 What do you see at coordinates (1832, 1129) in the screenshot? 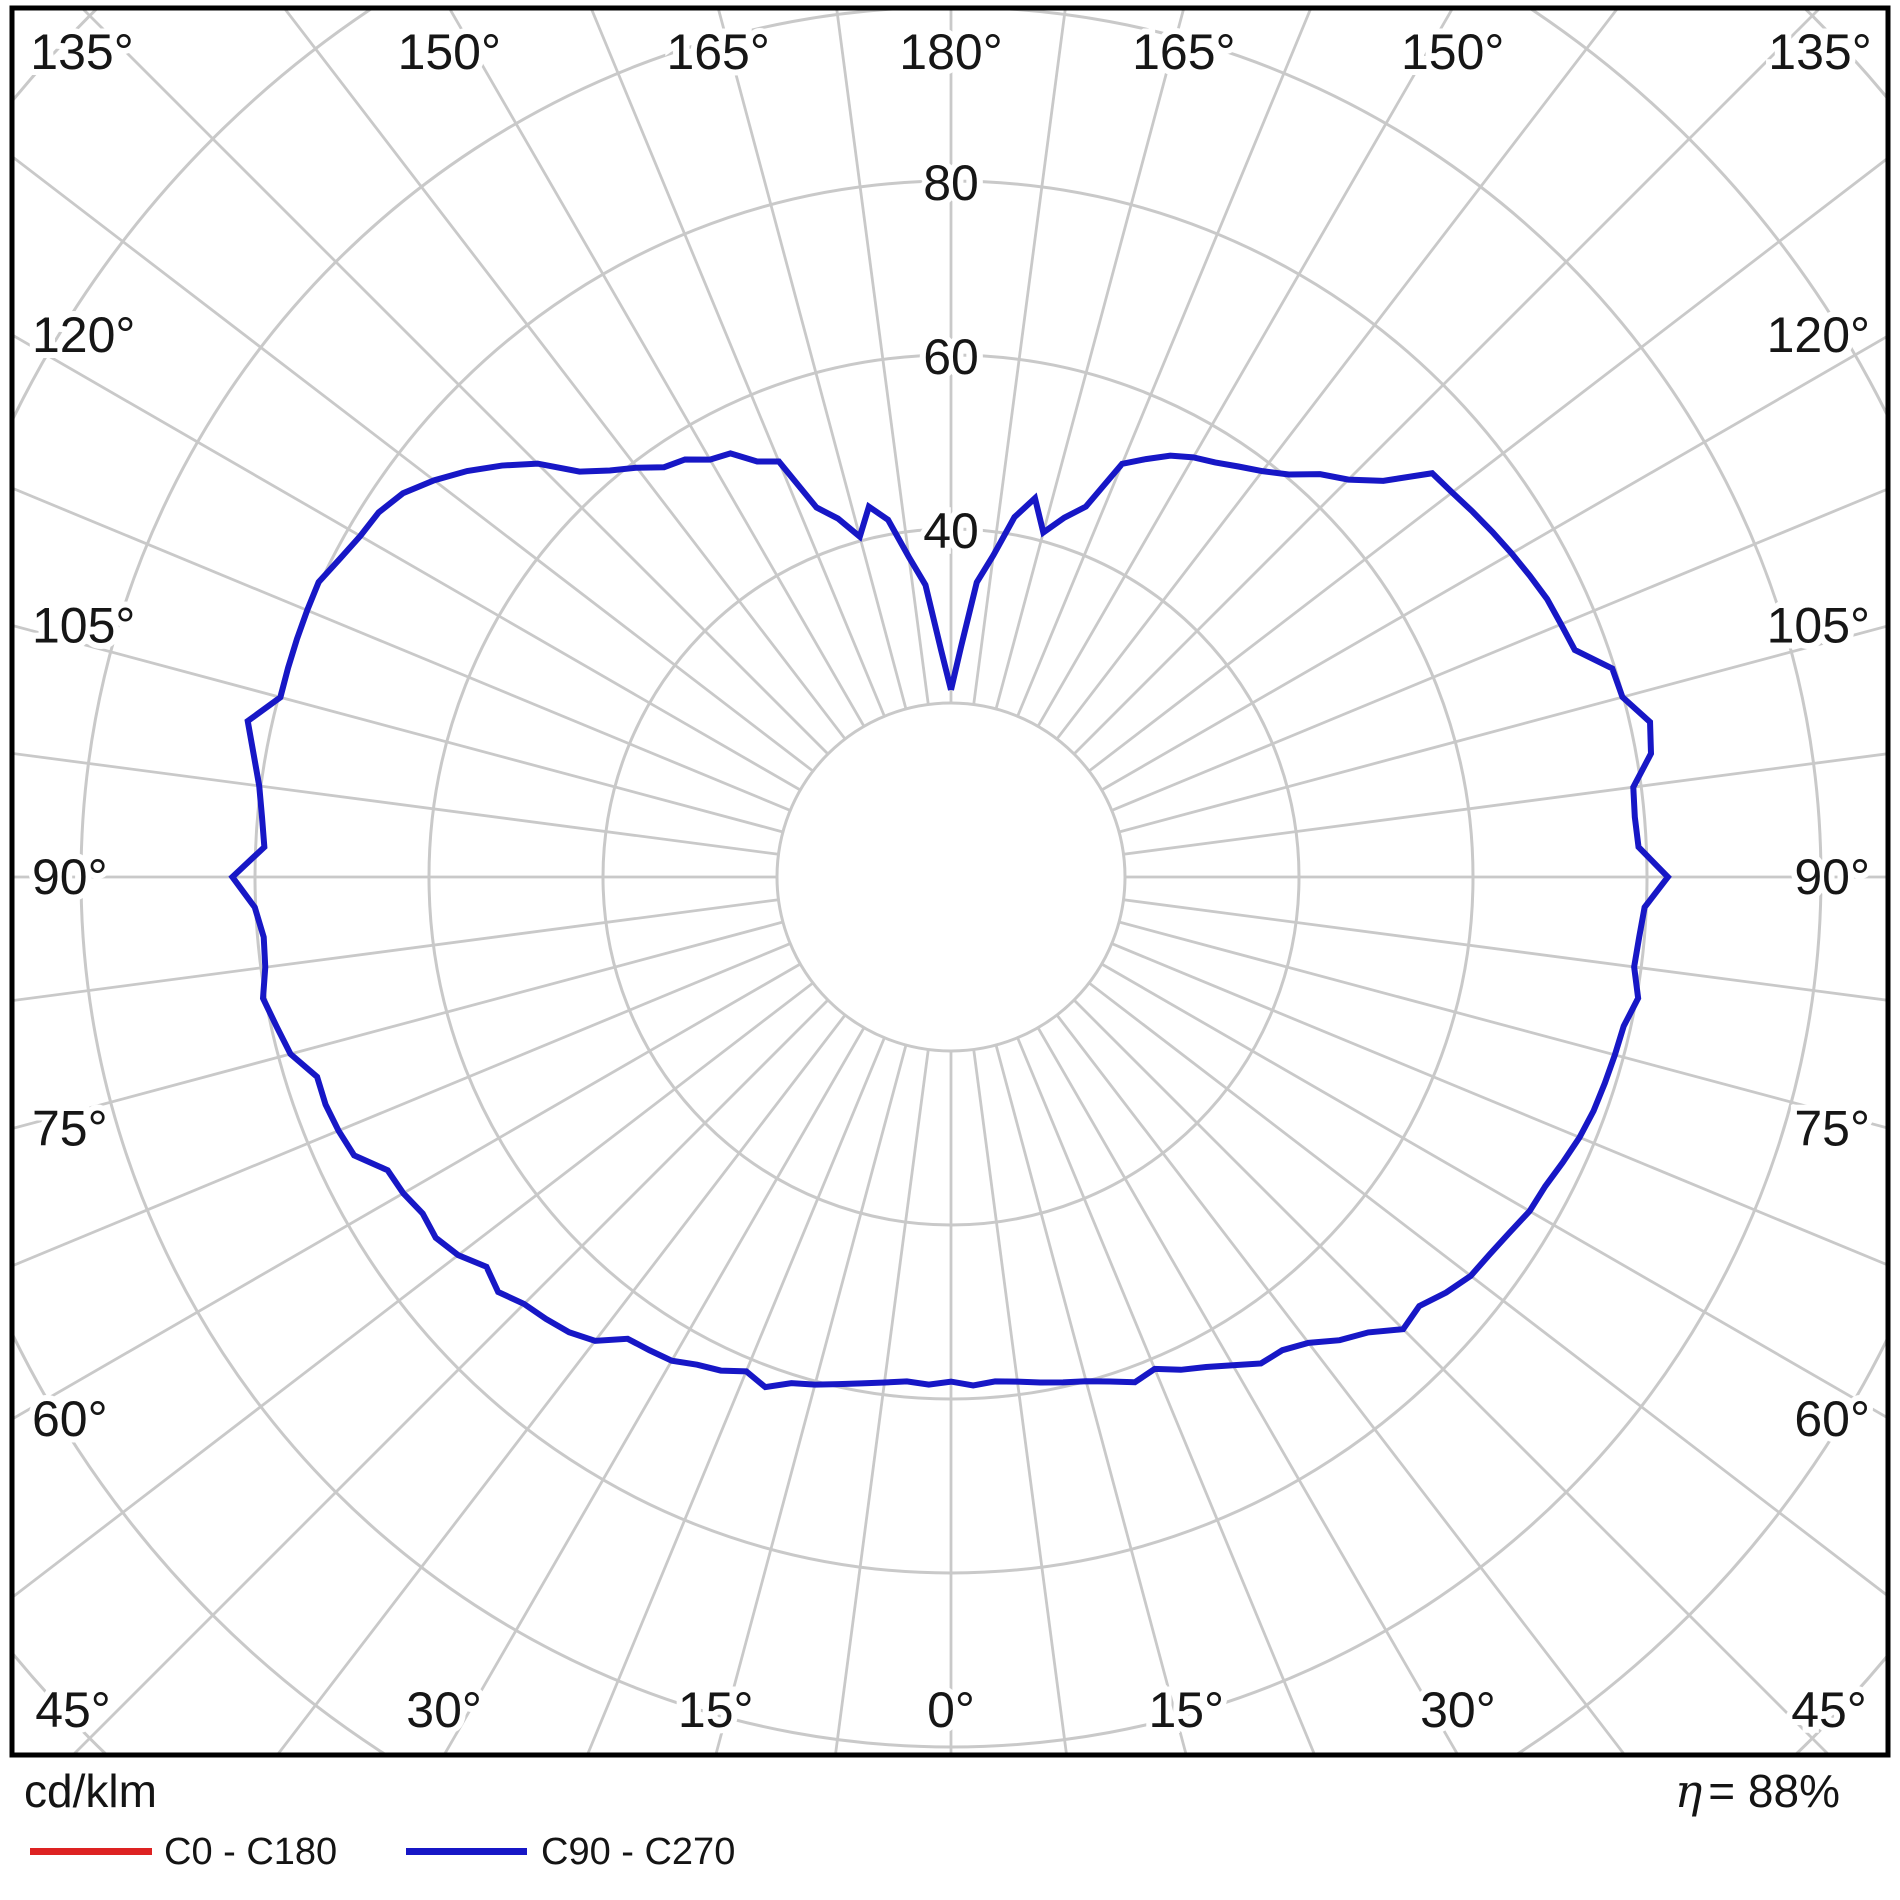
I see `angle-label-right: 75°` at bounding box center [1832, 1129].